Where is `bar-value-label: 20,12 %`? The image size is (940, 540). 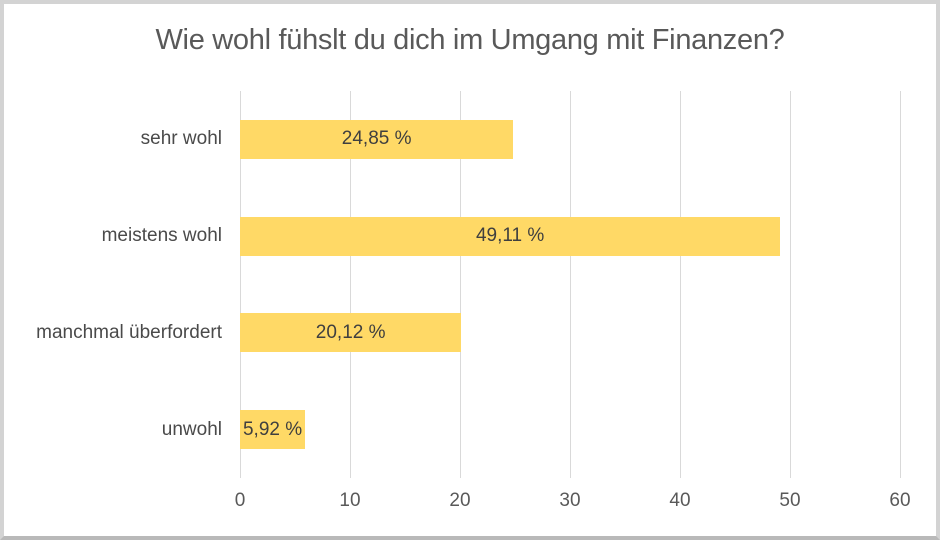 bar-value-label: 20,12 % is located at coordinates (350, 332).